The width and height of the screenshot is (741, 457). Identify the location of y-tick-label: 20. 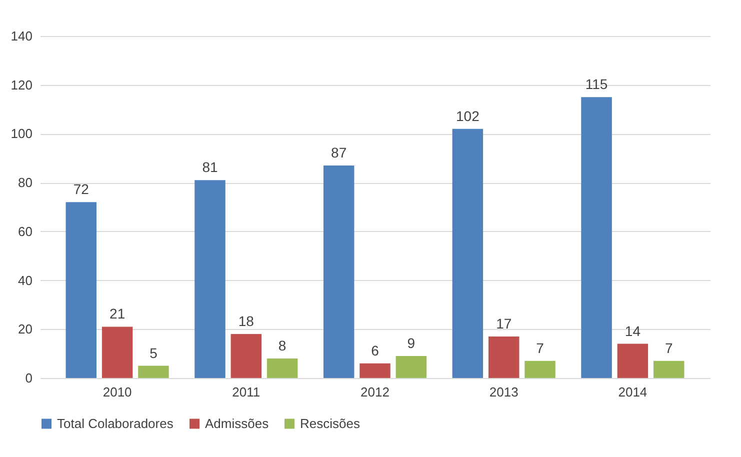
(25, 329).